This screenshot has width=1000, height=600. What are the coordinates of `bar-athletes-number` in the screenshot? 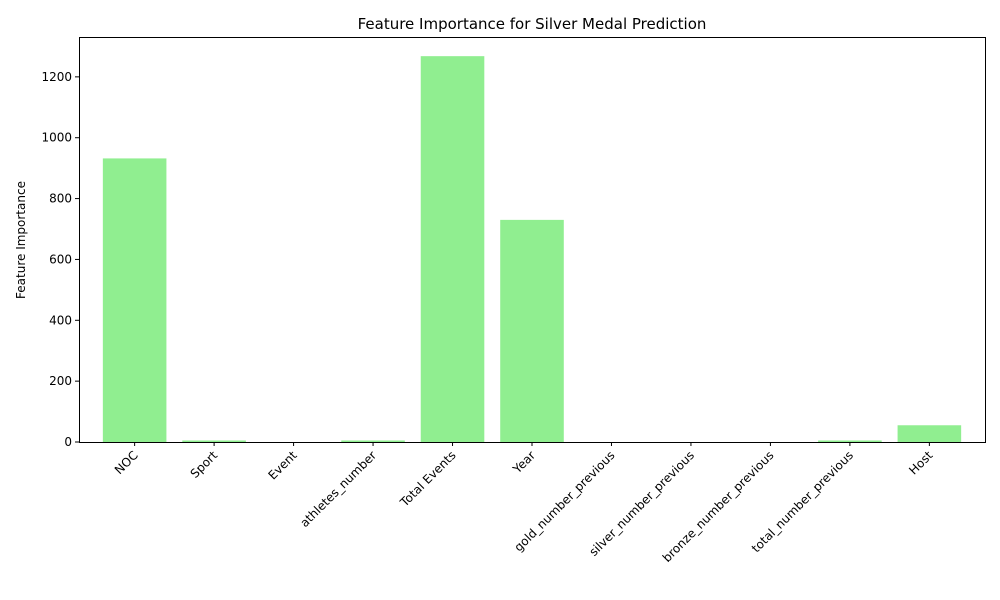 It's located at (373, 441).